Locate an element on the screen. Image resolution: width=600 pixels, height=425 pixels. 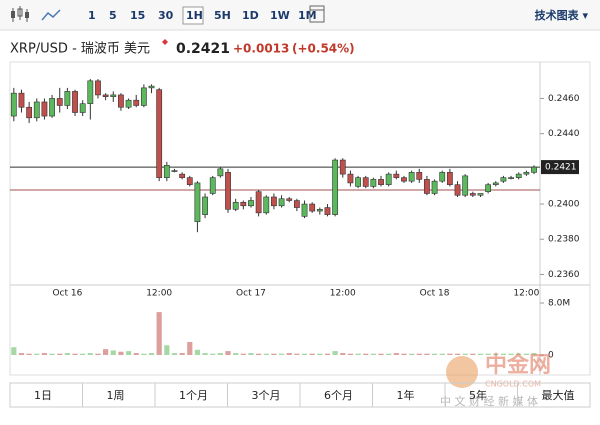
x-tick-label: Oct 16 is located at coordinates (67, 294).